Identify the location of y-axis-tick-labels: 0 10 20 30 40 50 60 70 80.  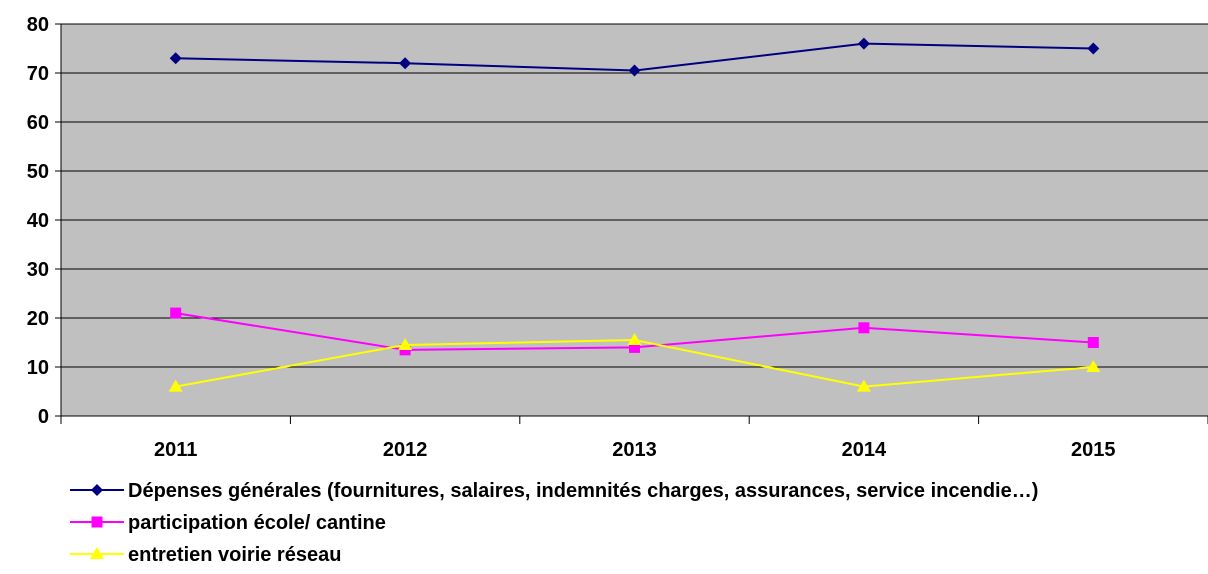
(38, 221).